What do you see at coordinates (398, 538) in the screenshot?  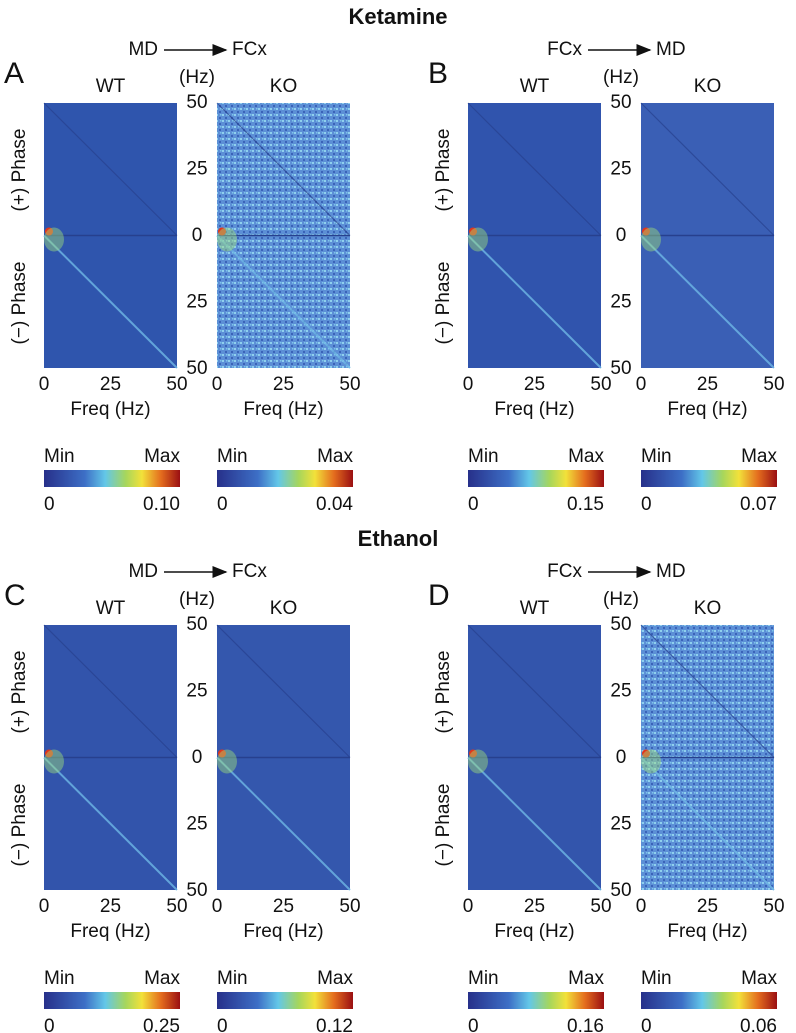 I see `section-title: Ethanol` at bounding box center [398, 538].